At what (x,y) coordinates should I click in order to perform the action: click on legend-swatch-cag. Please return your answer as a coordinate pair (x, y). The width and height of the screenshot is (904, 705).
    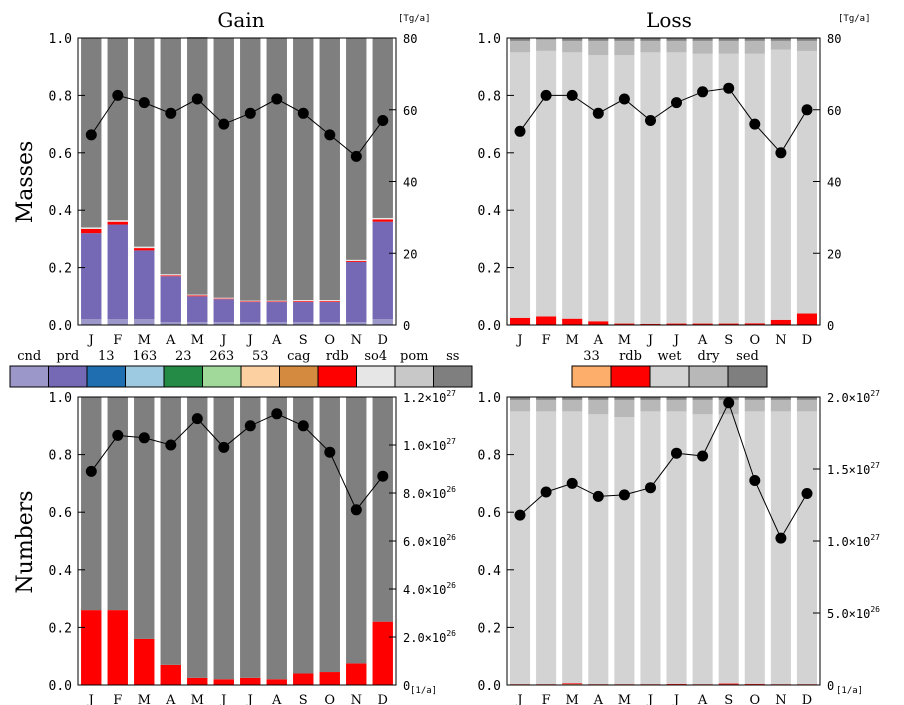
    Looking at the image, I should click on (299, 376).